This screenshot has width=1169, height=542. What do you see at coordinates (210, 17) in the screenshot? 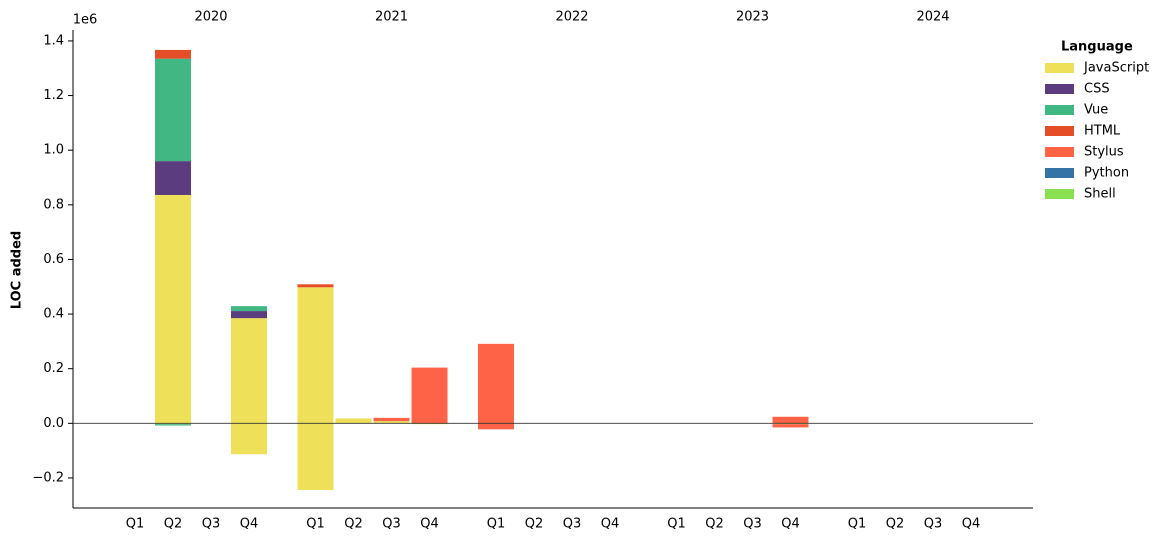
I see `year-label: 2020` at bounding box center [210, 17].